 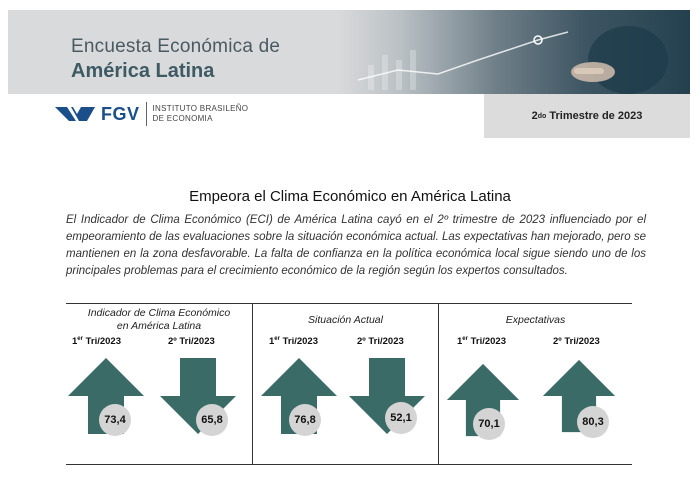 I want to click on indicator-title-line1: Indicador de Clima Económico, so click(x=159, y=313).